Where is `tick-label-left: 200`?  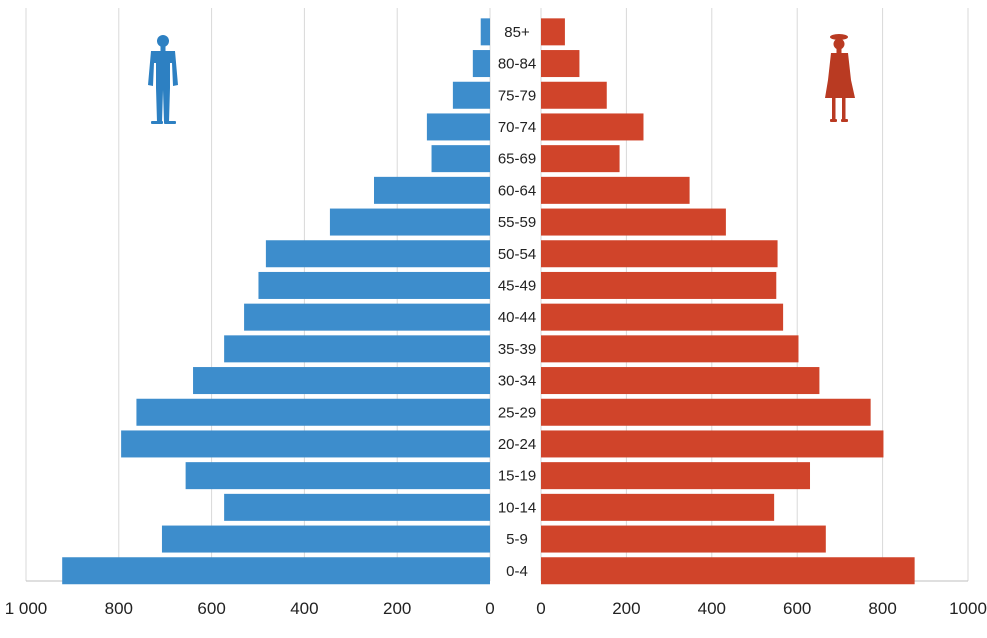
tick-label-left: 200 is located at coordinates (397, 608).